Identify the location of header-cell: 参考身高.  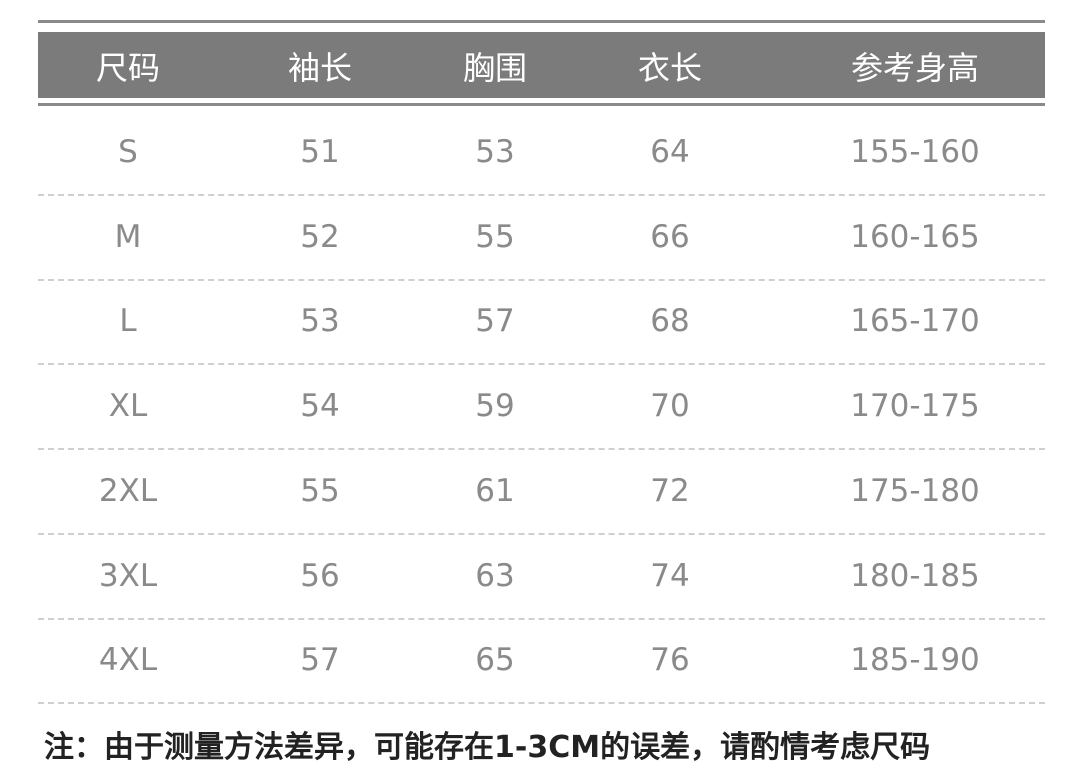
(915, 68).